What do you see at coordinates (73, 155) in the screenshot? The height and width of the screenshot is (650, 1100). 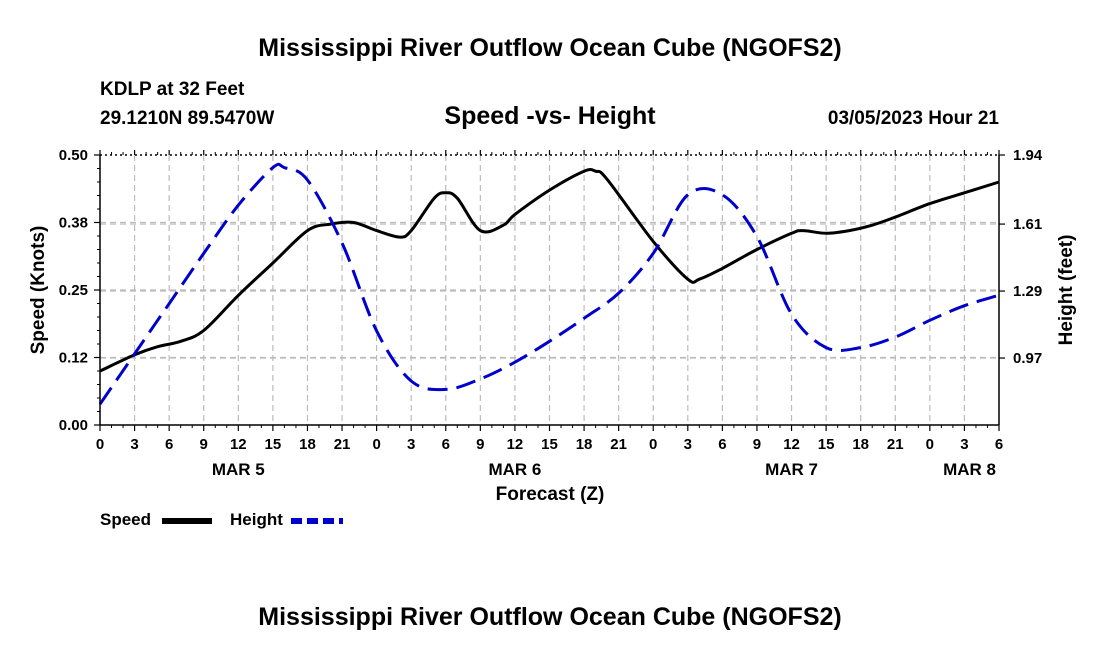 I see `y-tick-label-left: 0.50` at bounding box center [73, 155].